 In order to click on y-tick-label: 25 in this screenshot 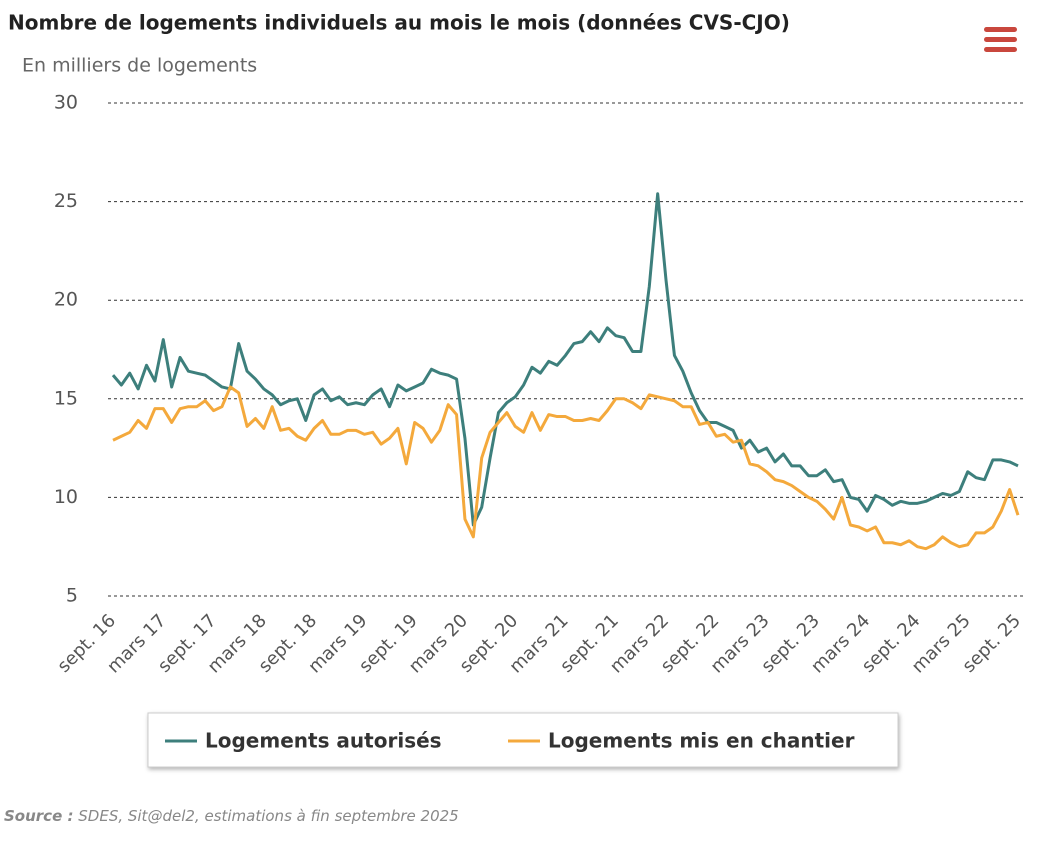, I will do `click(66, 201)`.